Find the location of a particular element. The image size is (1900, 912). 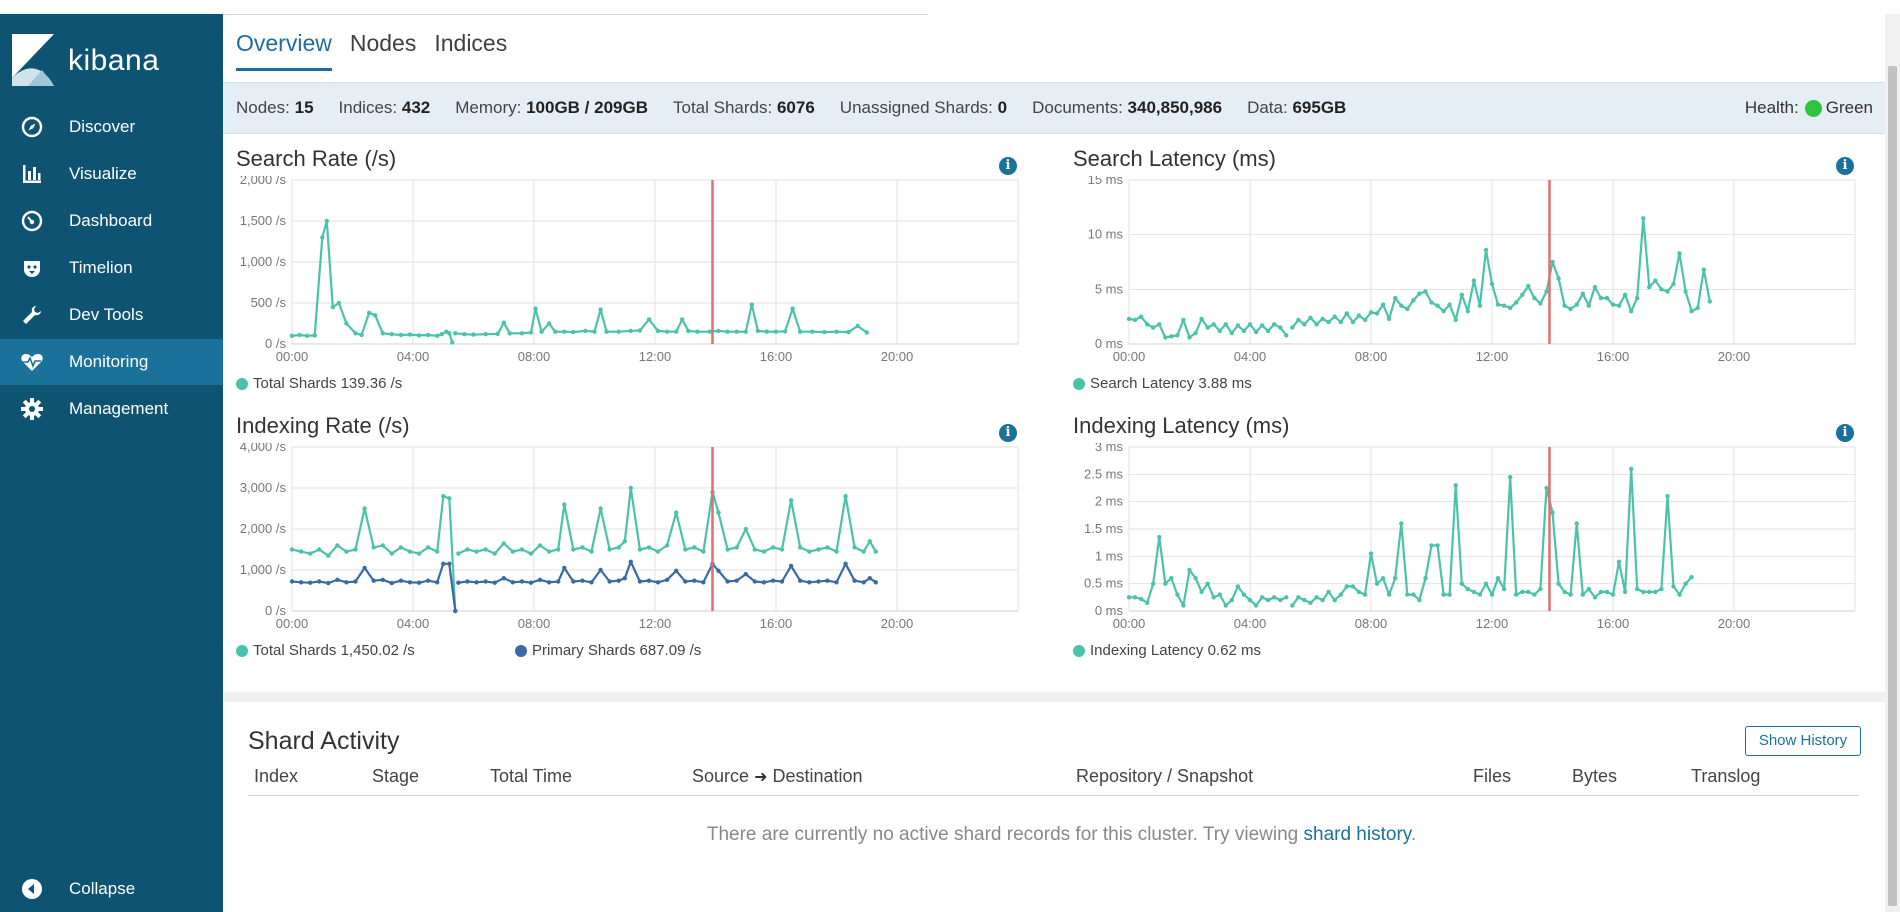

stat-unassigned-shards: Unassigned Shards: 0 is located at coordinates (923, 107).